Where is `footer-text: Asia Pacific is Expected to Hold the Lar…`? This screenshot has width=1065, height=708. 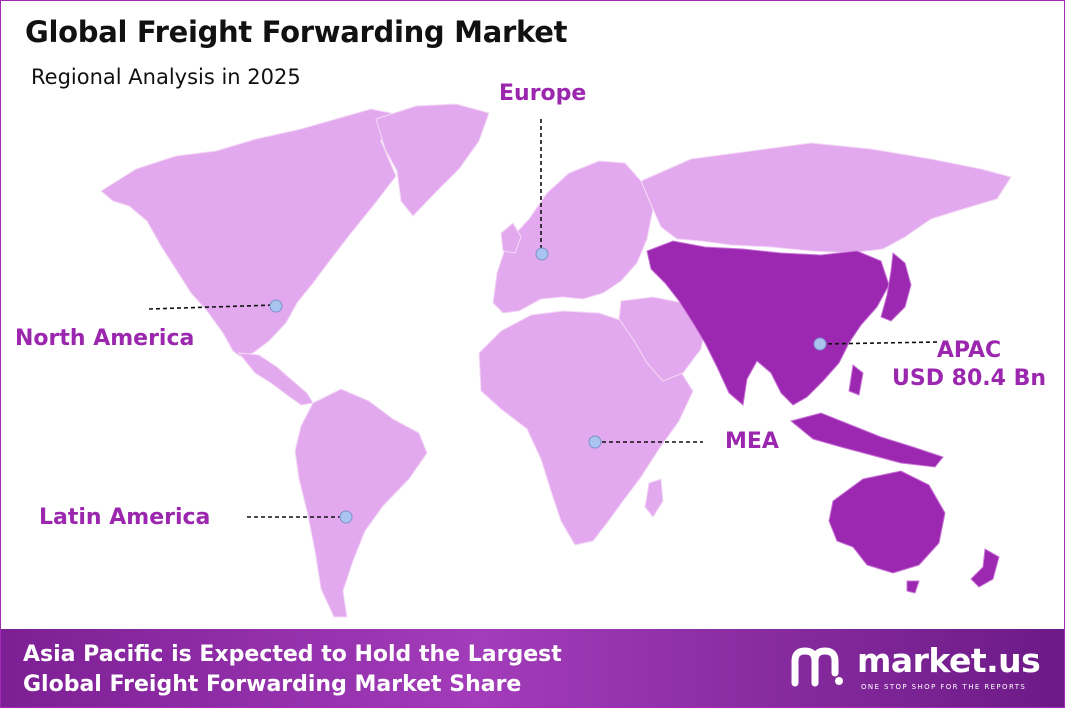 footer-text: Asia Pacific is Expected to Hold the Lar… is located at coordinates (292, 670).